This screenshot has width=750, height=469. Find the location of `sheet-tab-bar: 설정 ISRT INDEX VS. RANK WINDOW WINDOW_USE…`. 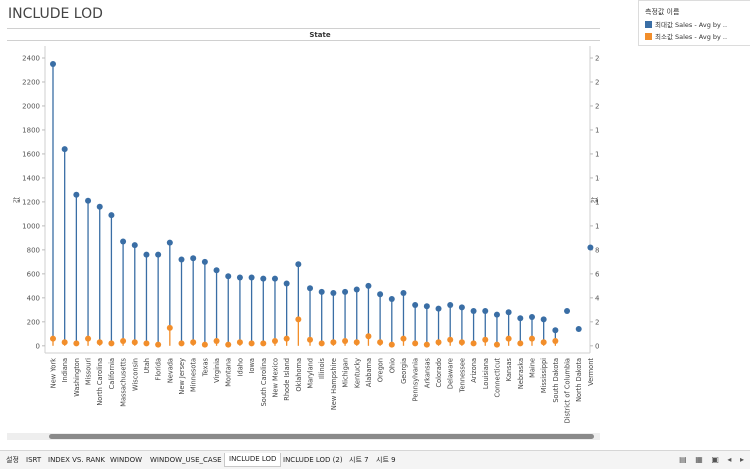

sheet-tab-bar: 설정 ISRT INDEX VS. RANK WINDOW WINDOW_USE… is located at coordinates (375, 459).